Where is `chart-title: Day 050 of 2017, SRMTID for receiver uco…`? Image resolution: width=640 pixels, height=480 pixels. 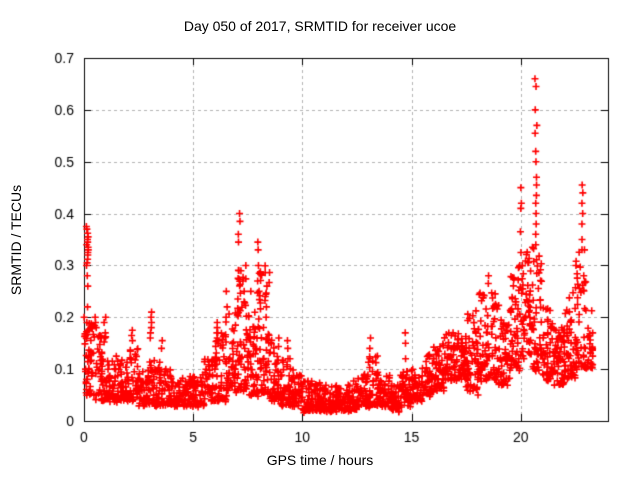 chart-title: Day 050 of 2017, SRMTID for receiver uco… is located at coordinates (320, 26).